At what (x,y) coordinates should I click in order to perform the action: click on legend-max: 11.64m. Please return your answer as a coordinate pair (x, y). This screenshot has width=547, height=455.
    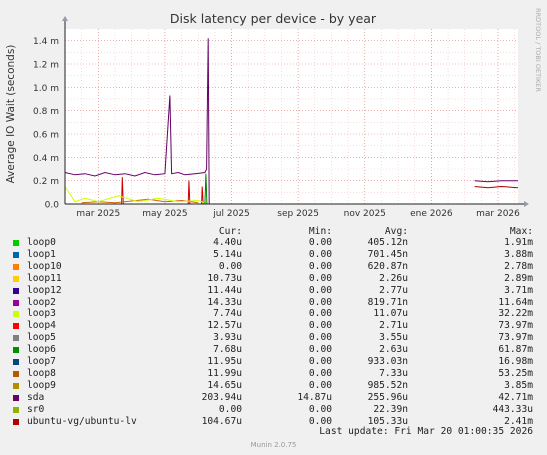
    Looking at the image, I should click on (515, 302).